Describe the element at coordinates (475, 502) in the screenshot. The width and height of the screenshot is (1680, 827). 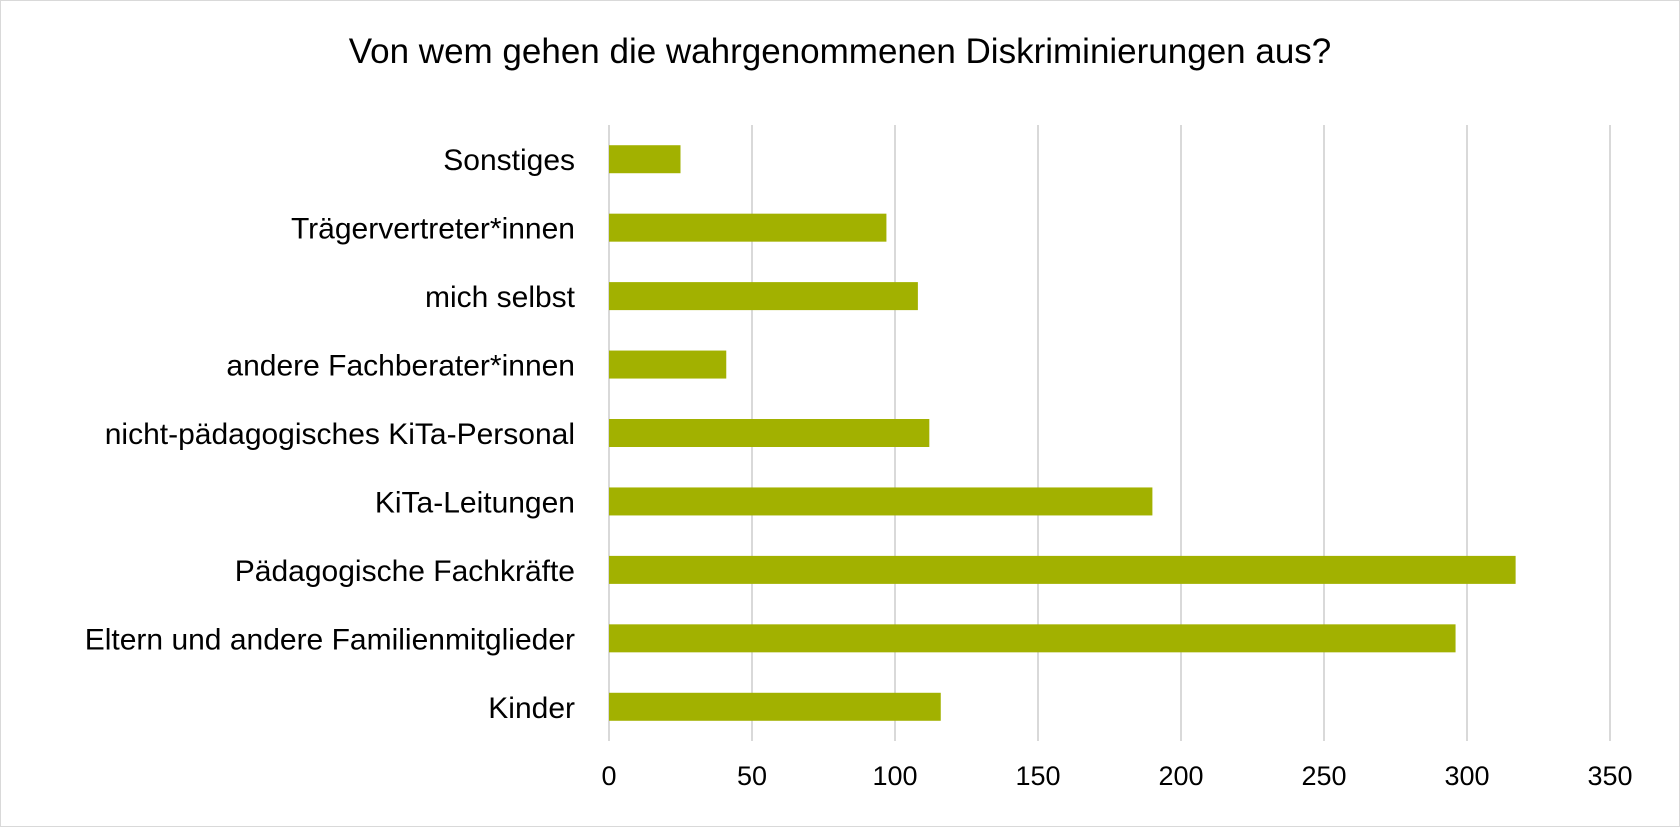
I see `category-label: KiTa-Leitungen` at that location.